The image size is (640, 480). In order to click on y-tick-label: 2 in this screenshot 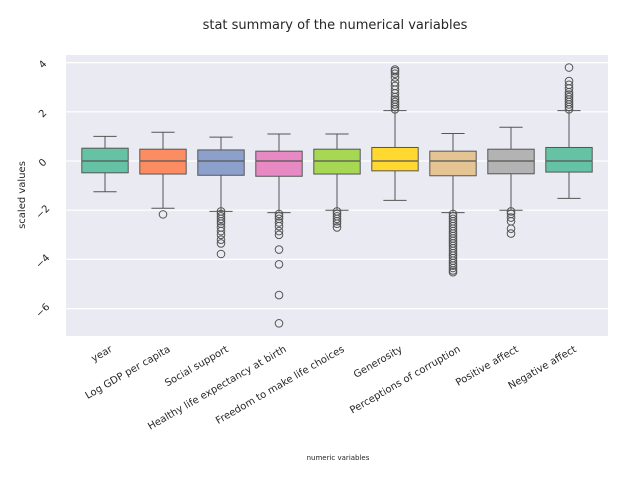, I will do `click(43, 114)`.